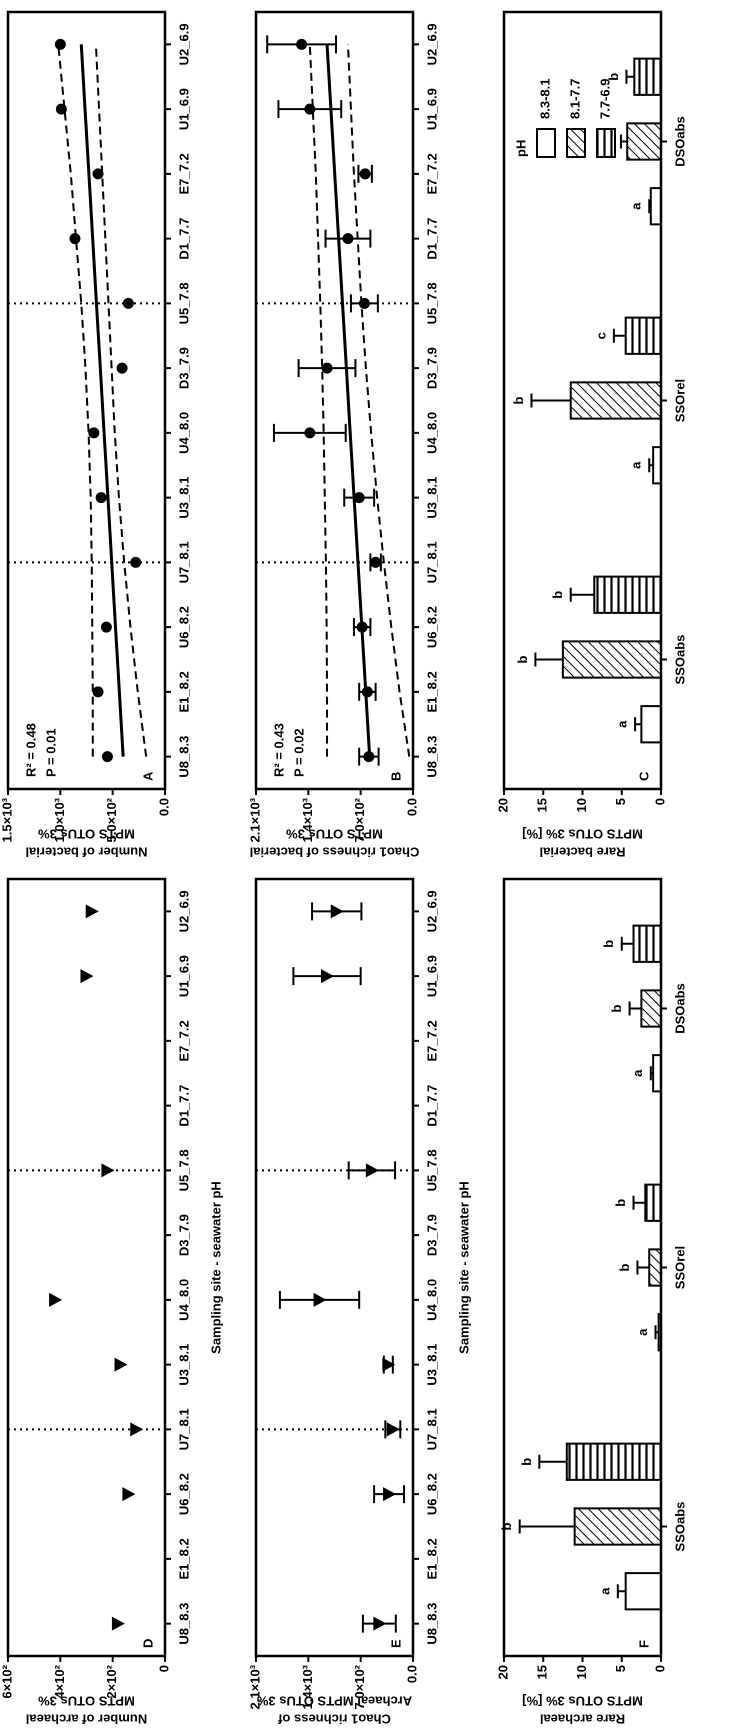 The width and height of the screenshot is (744, 1734). I want to click on y-axis-title: Rare bacterial, so click(583, 852).